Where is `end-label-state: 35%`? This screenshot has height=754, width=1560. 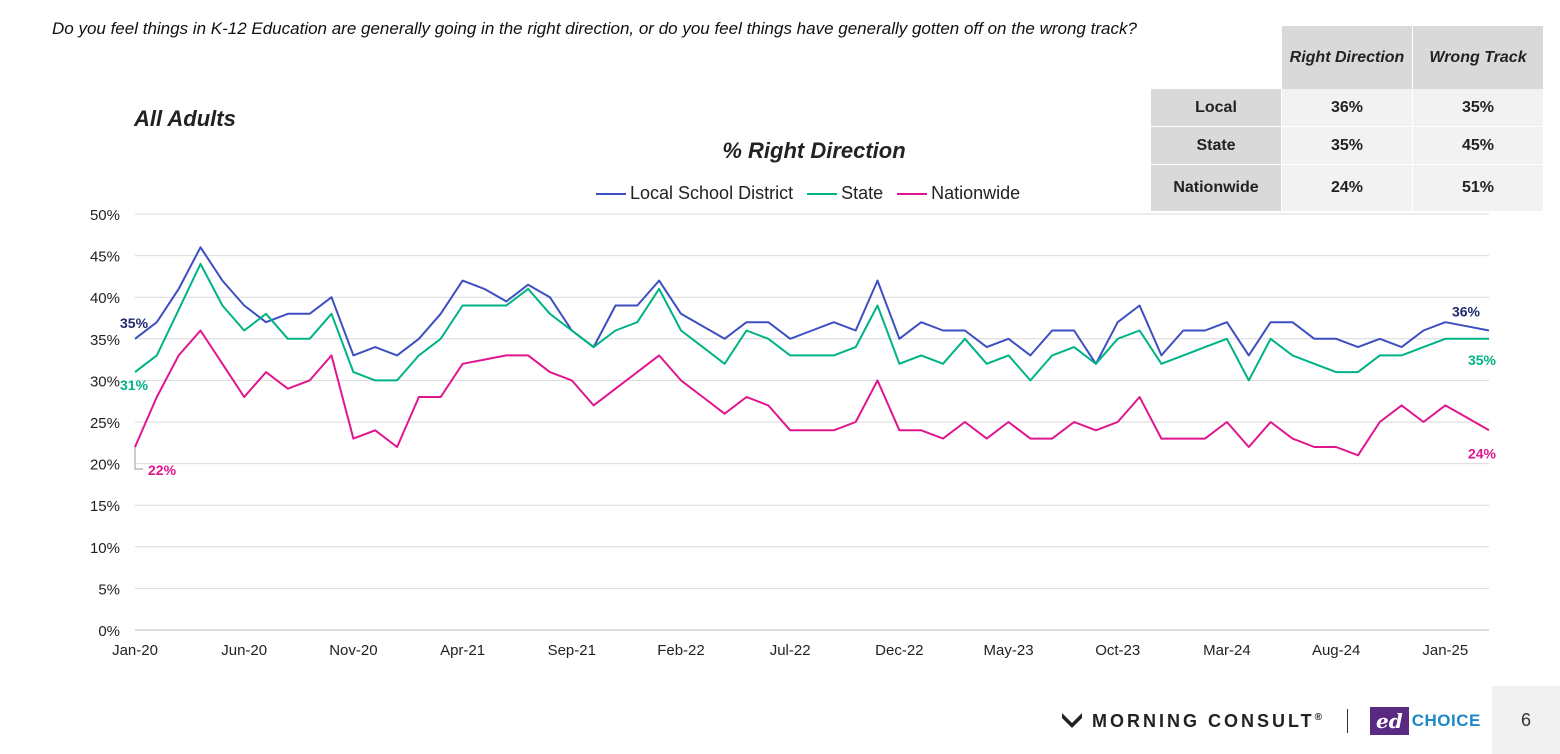
end-label-state: 35% is located at coordinates (1482, 360).